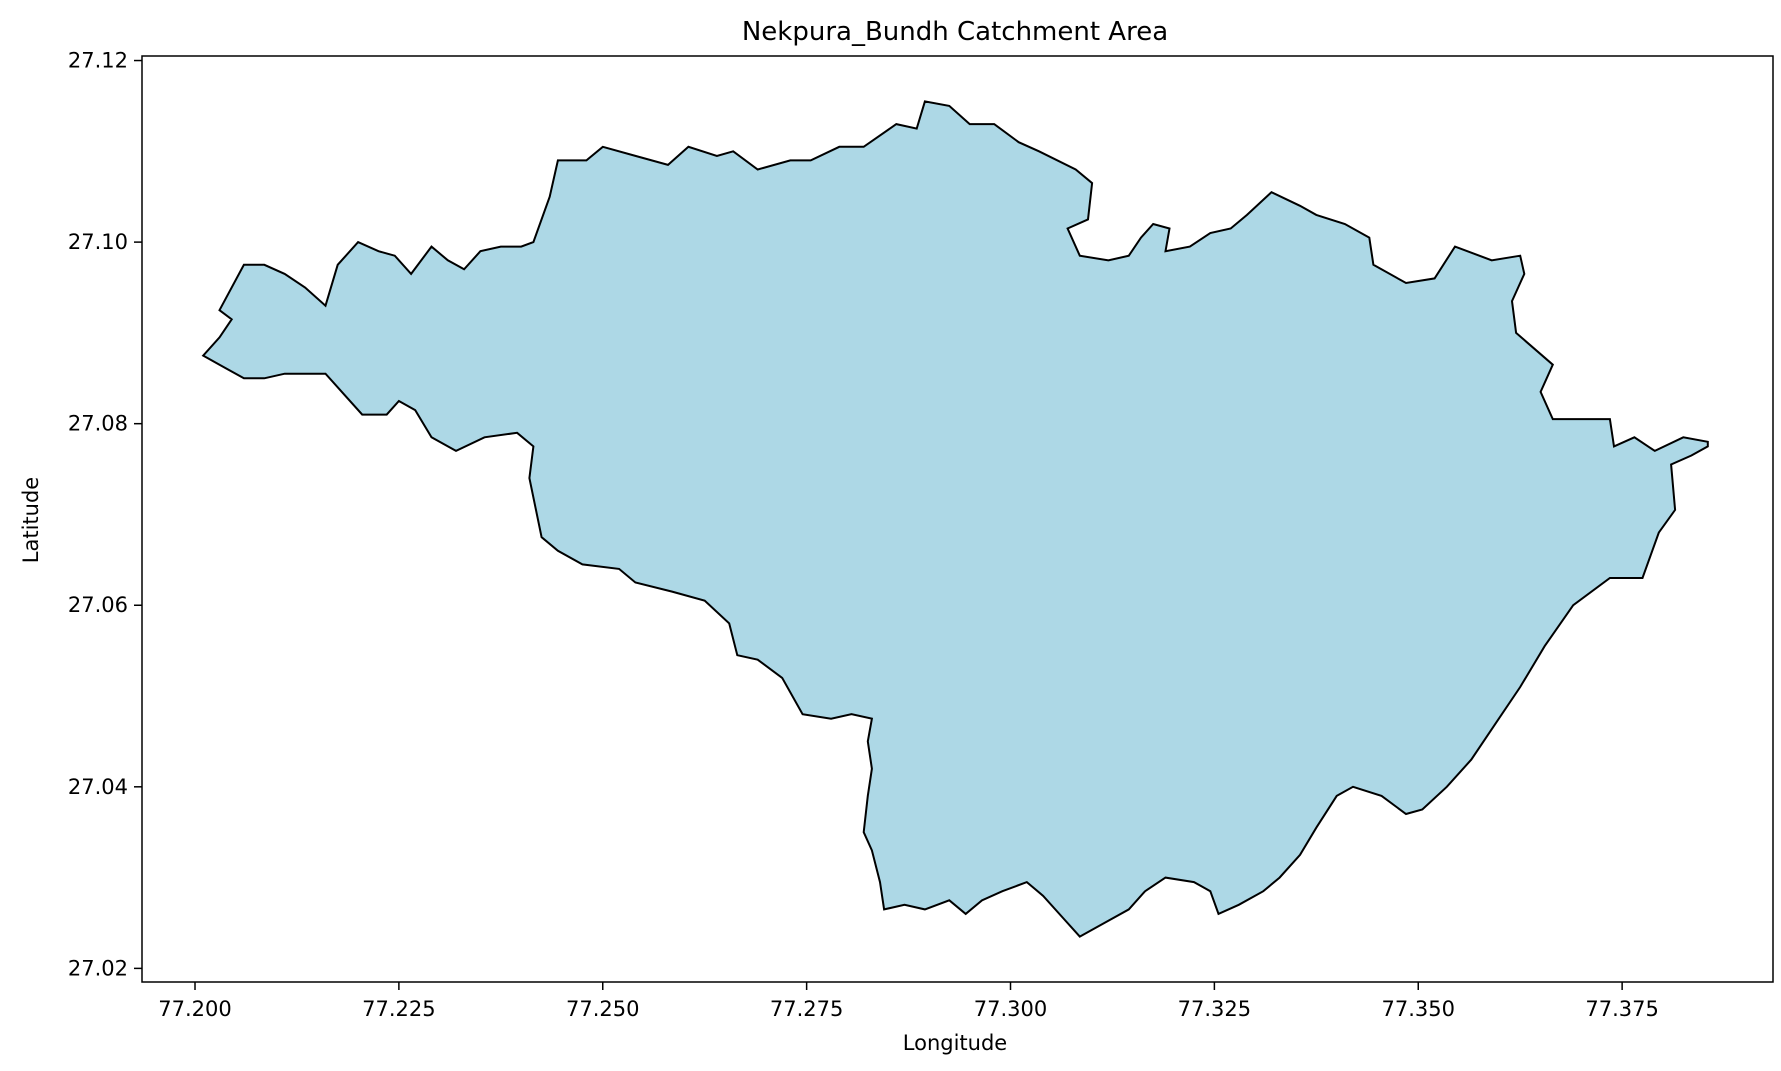 Image resolution: width=1781 pixels, height=1071 pixels. What do you see at coordinates (1010, 1009) in the screenshot?
I see `x-tick-label: 77.300` at bounding box center [1010, 1009].